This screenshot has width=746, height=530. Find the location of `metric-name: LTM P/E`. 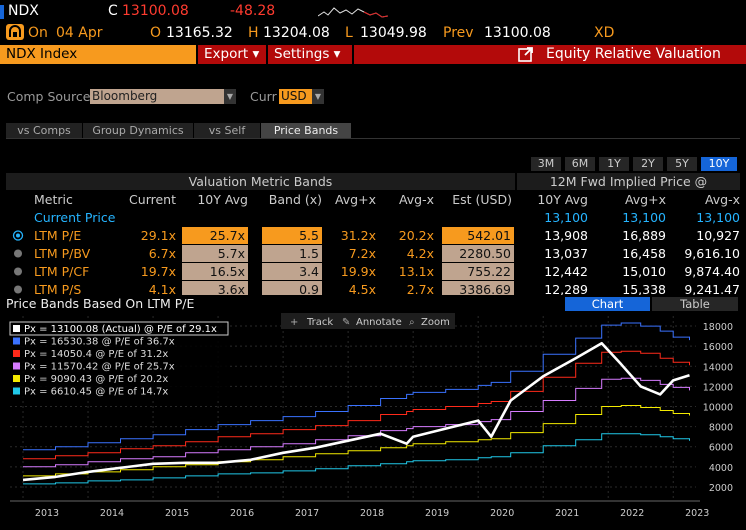

metric-name: LTM P/E is located at coordinates (58, 235).